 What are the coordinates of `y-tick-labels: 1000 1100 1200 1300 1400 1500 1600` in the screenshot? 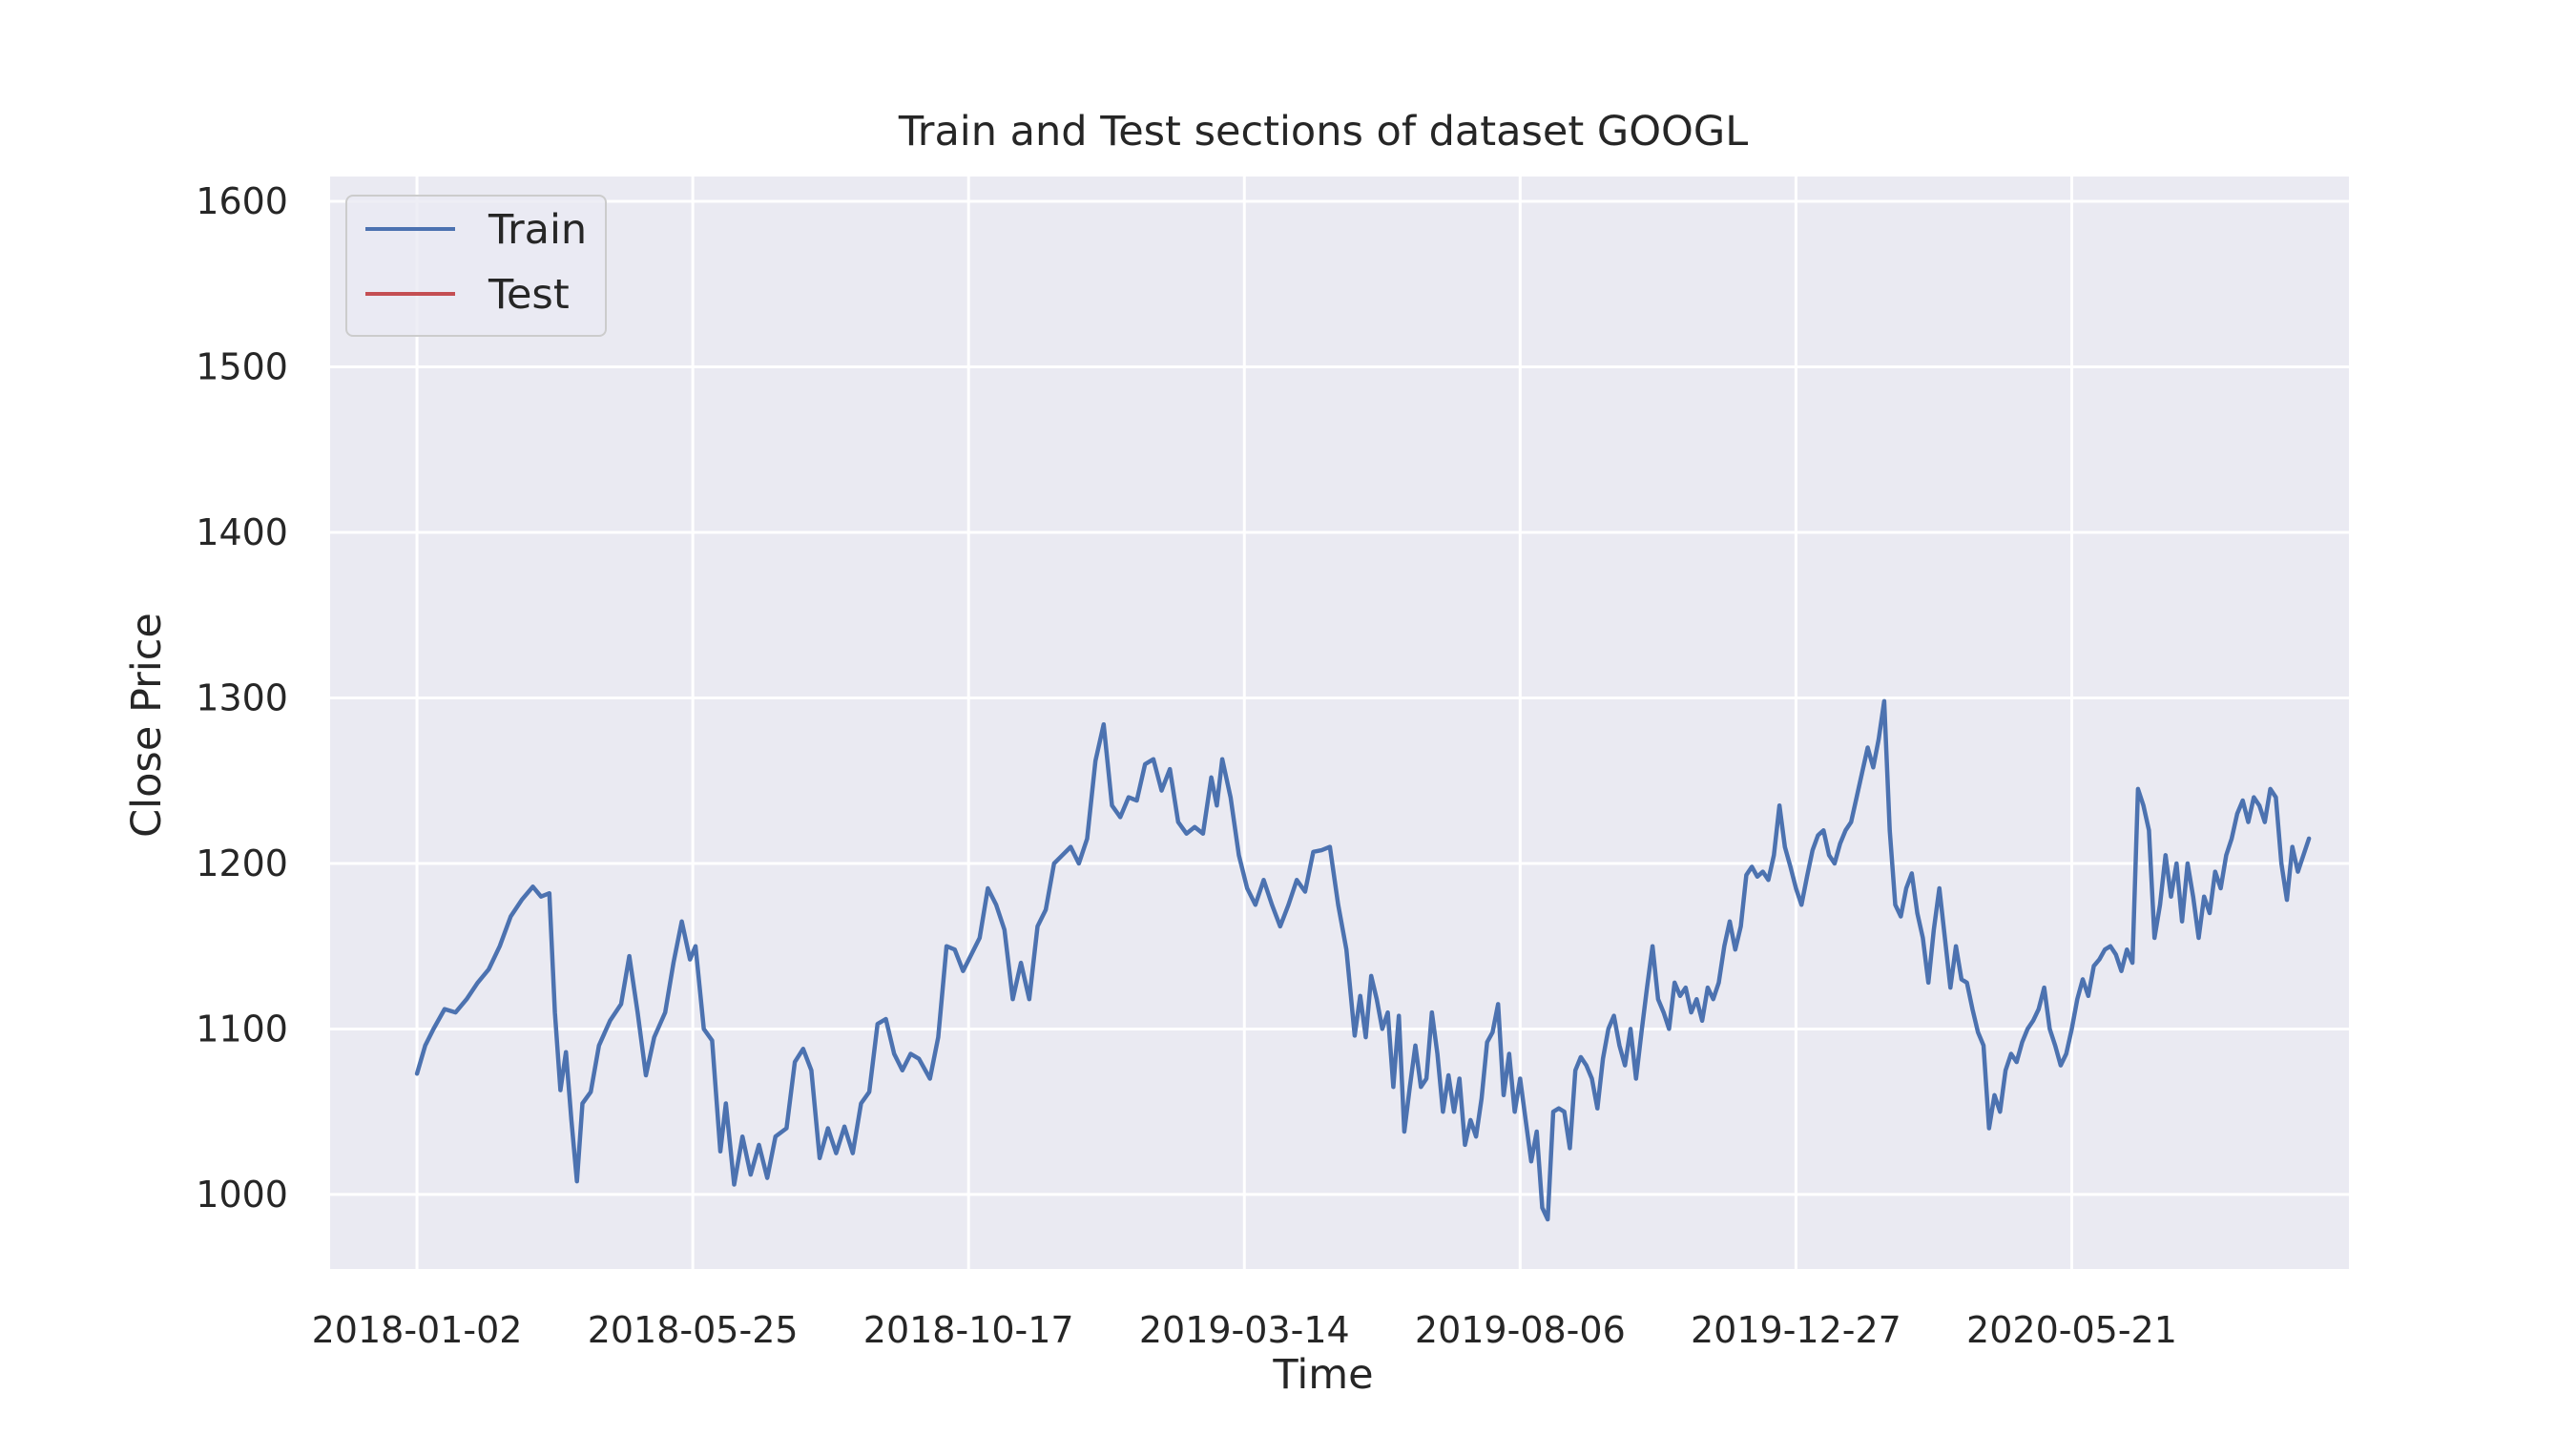 It's located at (242, 698).